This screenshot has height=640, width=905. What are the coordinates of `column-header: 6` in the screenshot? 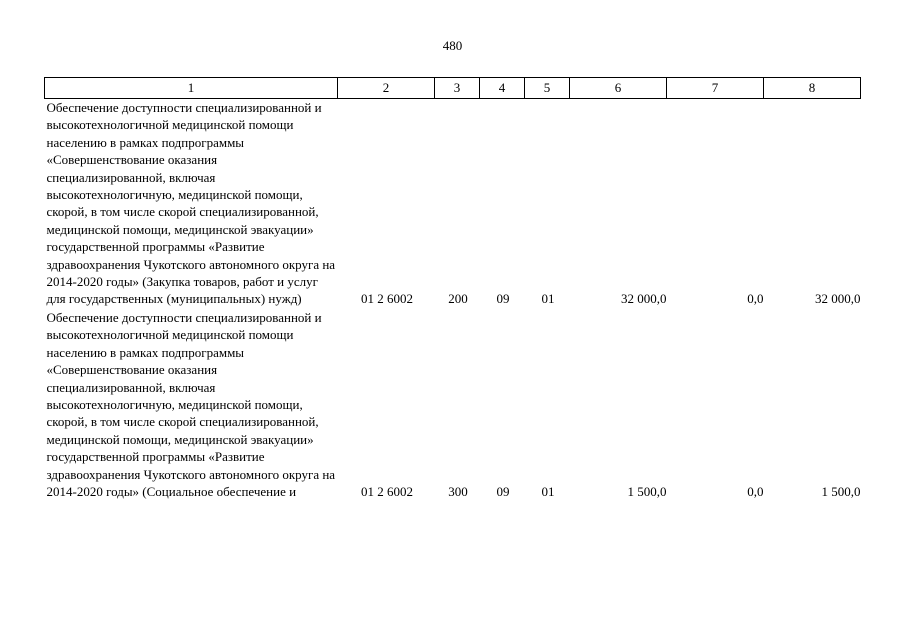 It's located at (618, 88).